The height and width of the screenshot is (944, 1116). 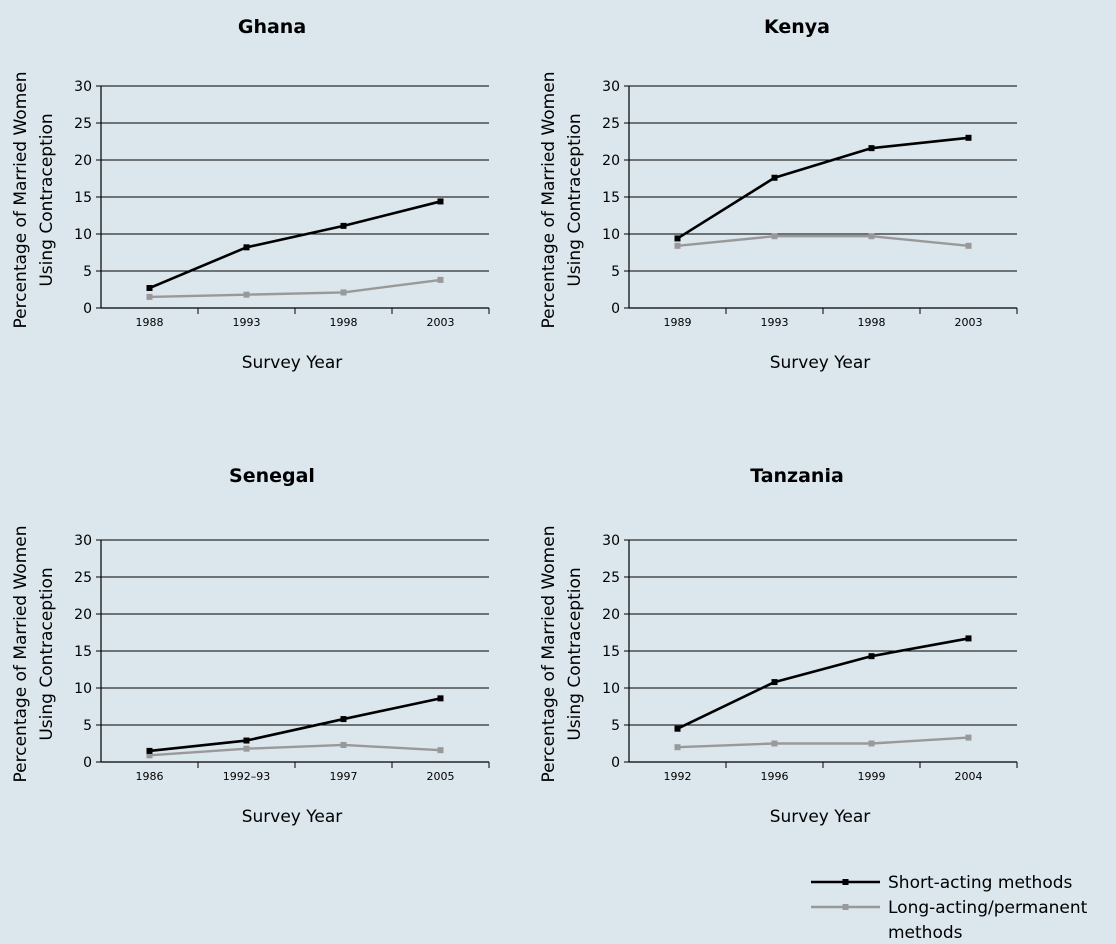 I want to click on legend-marker-long-acting, so click(x=845, y=907).